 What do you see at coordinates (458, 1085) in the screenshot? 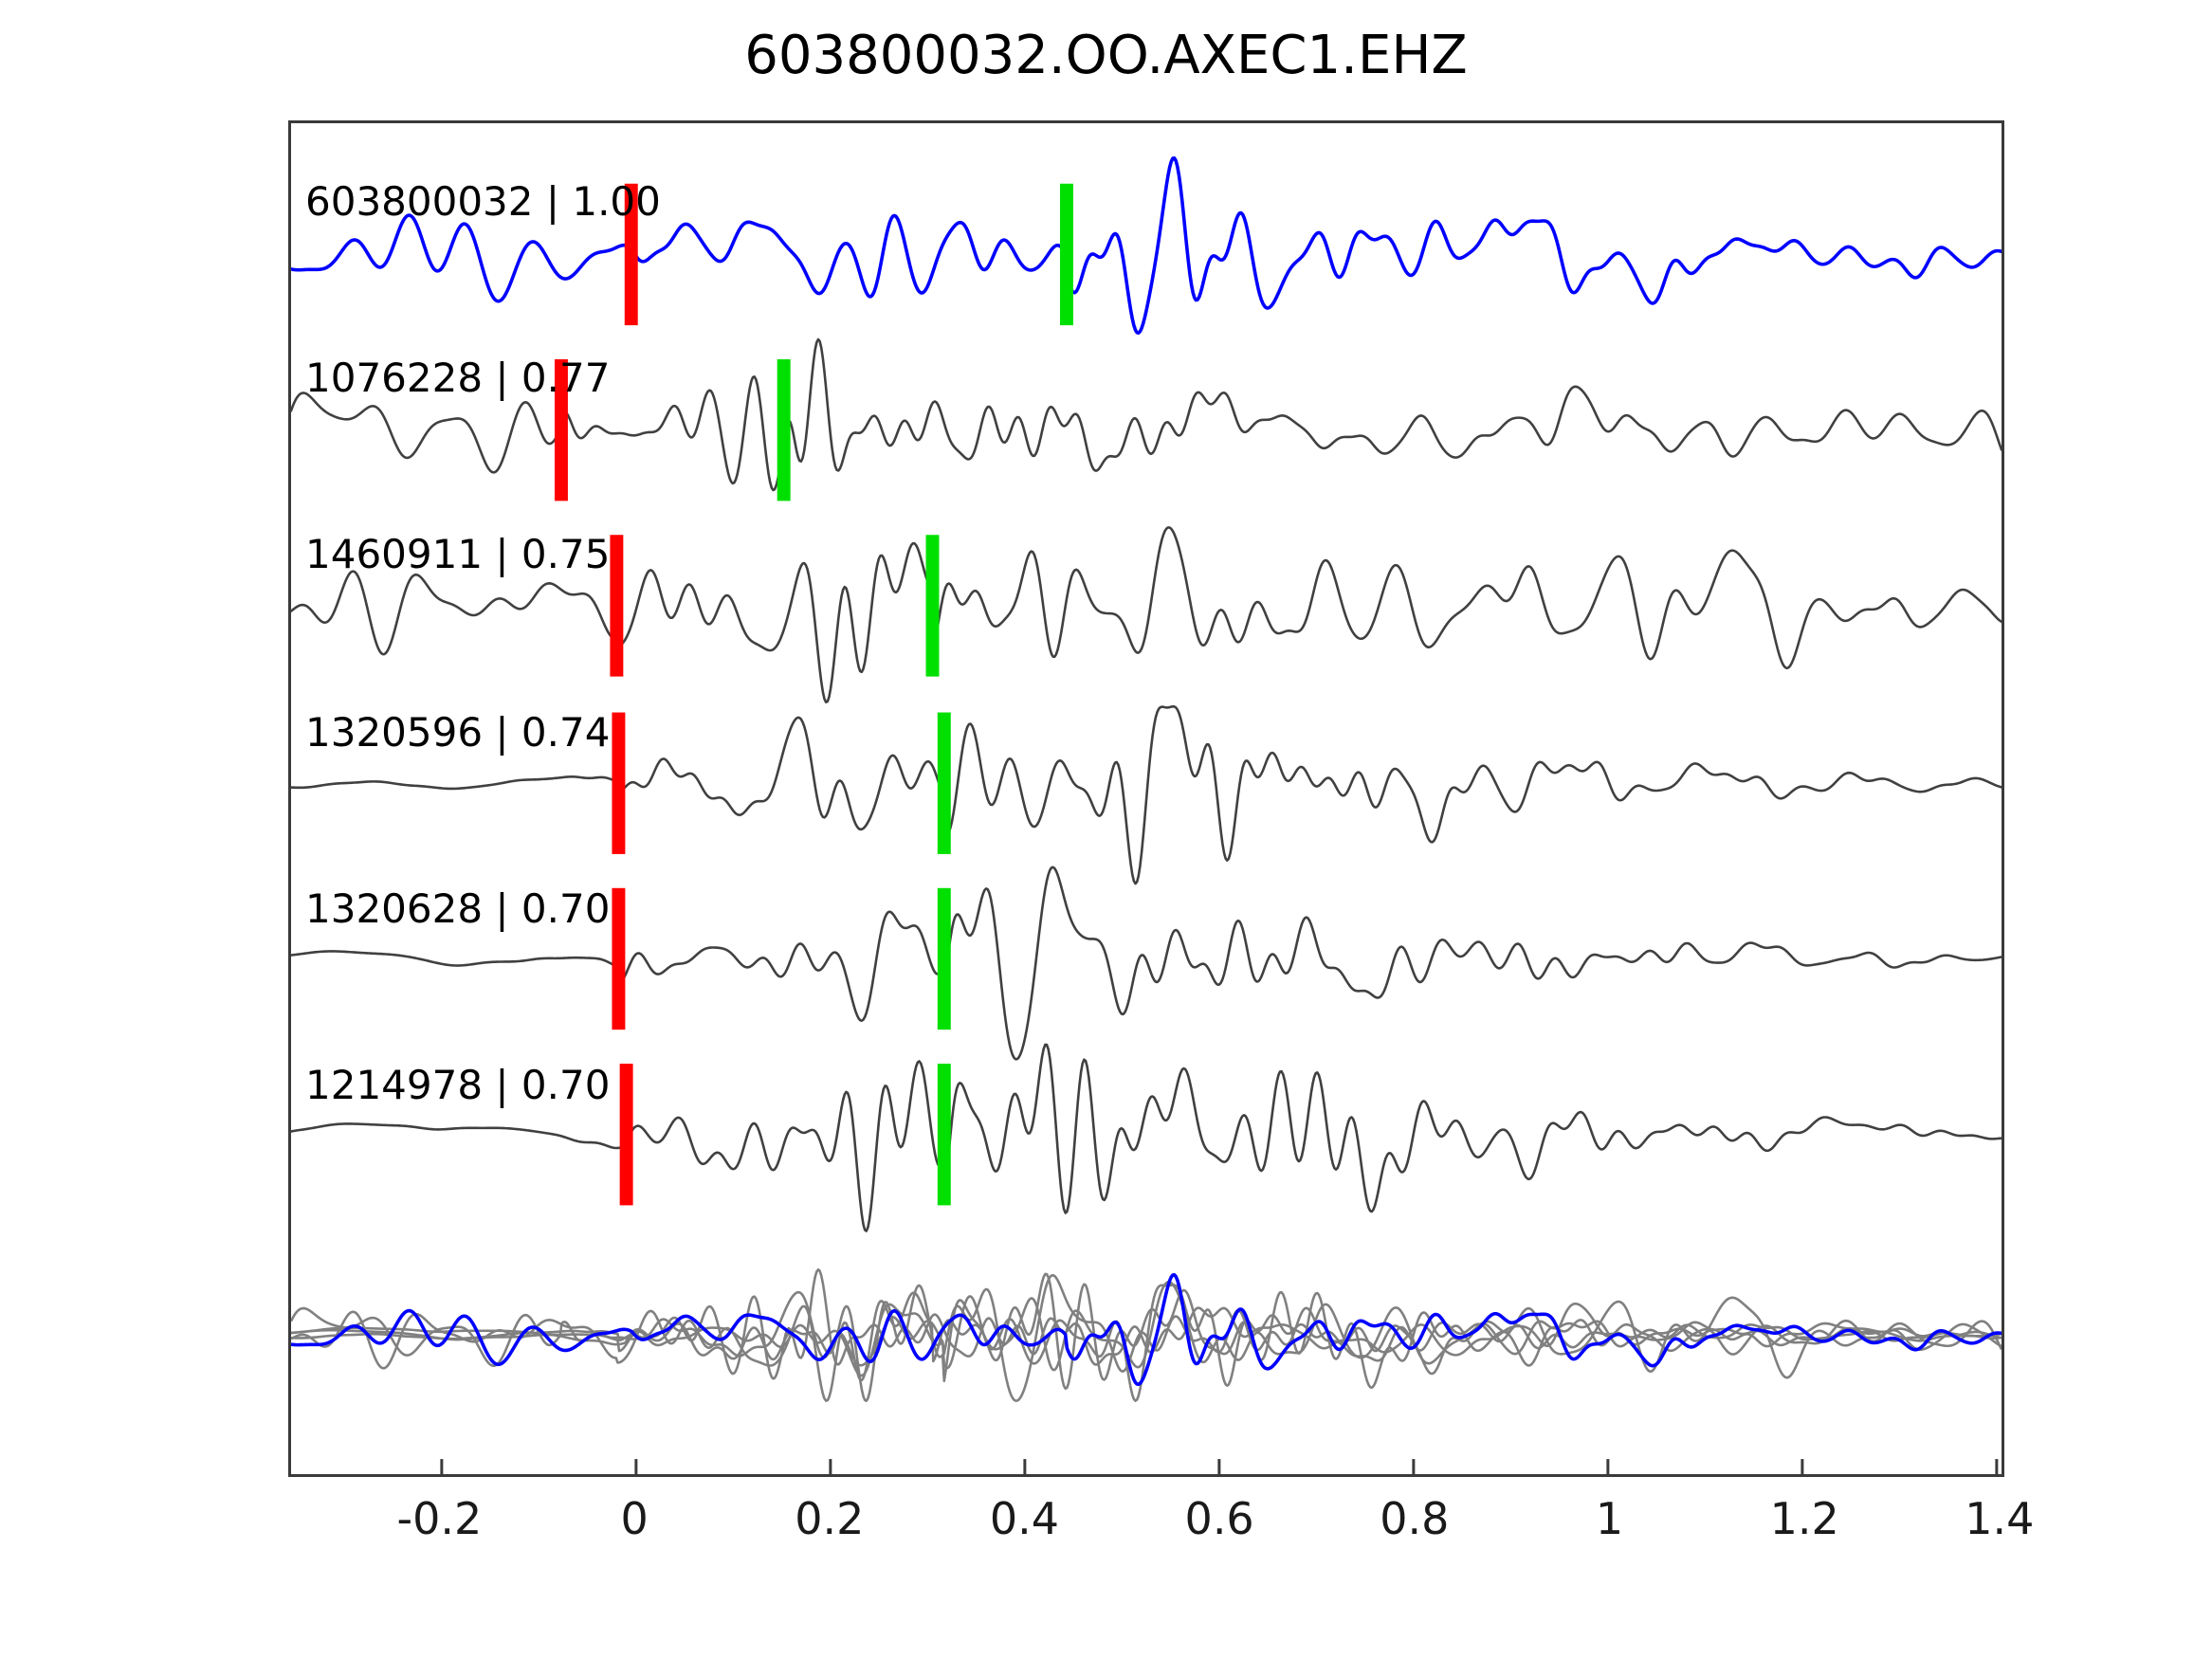
I see `trace-label: 1214978 | 0.70` at bounding box center [458, 1085].